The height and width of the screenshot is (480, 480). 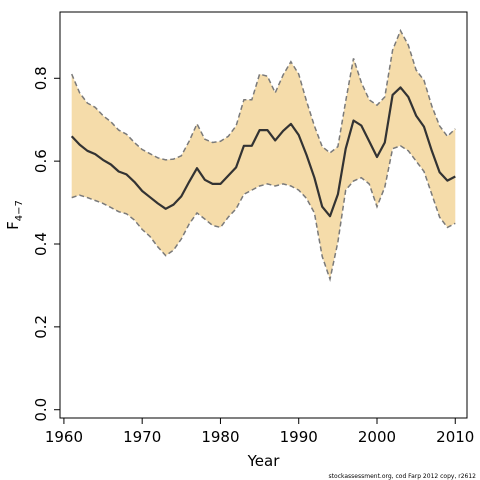 What do you see at coordinates (377, 437) in the screenshot?
I see `x-tick-label: 2000` at bounding box center [377, 437].